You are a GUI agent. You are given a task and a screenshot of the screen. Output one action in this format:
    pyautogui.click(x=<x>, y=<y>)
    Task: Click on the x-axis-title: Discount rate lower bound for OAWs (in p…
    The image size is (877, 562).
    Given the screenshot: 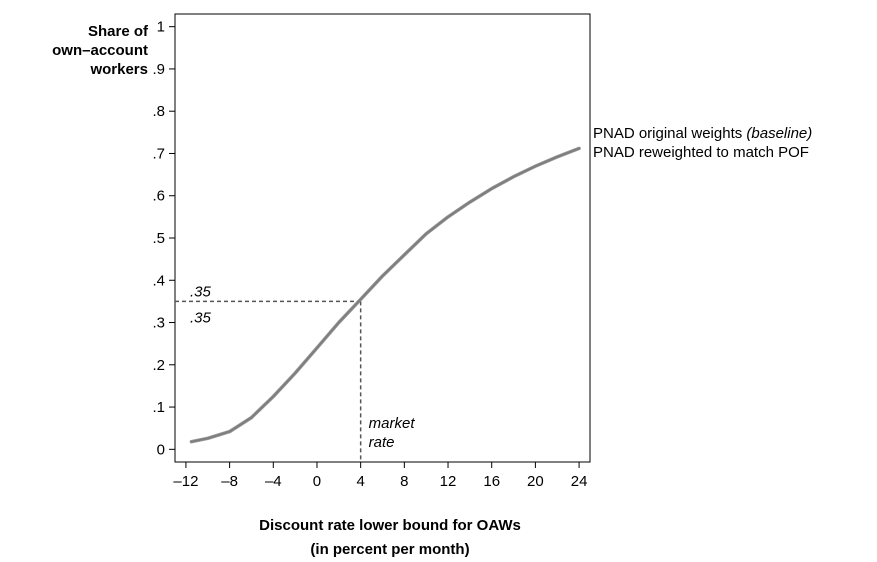 What is the action you would take?
    pyautogui.click(x=390, y=538)
    